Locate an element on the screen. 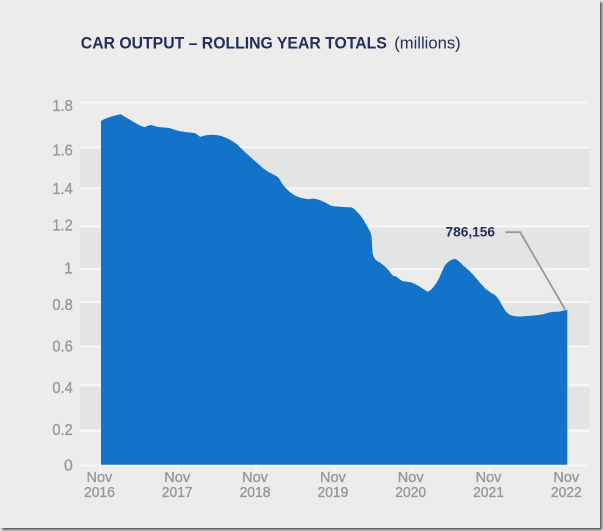  svg-text: 786,156 is located at coordinates (471, 232).